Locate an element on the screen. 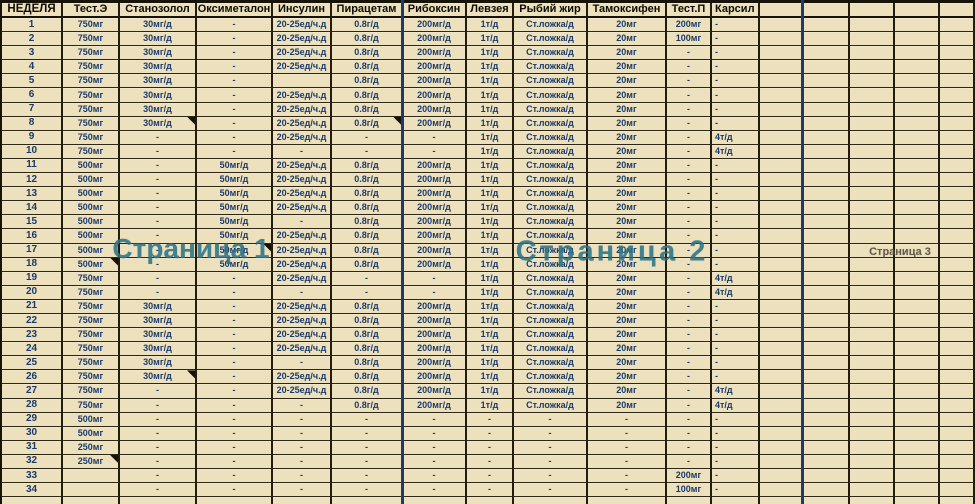 The width and height of the screenshot is (975, 504). column-header-karsil: Карсил is located at coordinates (736, 10).